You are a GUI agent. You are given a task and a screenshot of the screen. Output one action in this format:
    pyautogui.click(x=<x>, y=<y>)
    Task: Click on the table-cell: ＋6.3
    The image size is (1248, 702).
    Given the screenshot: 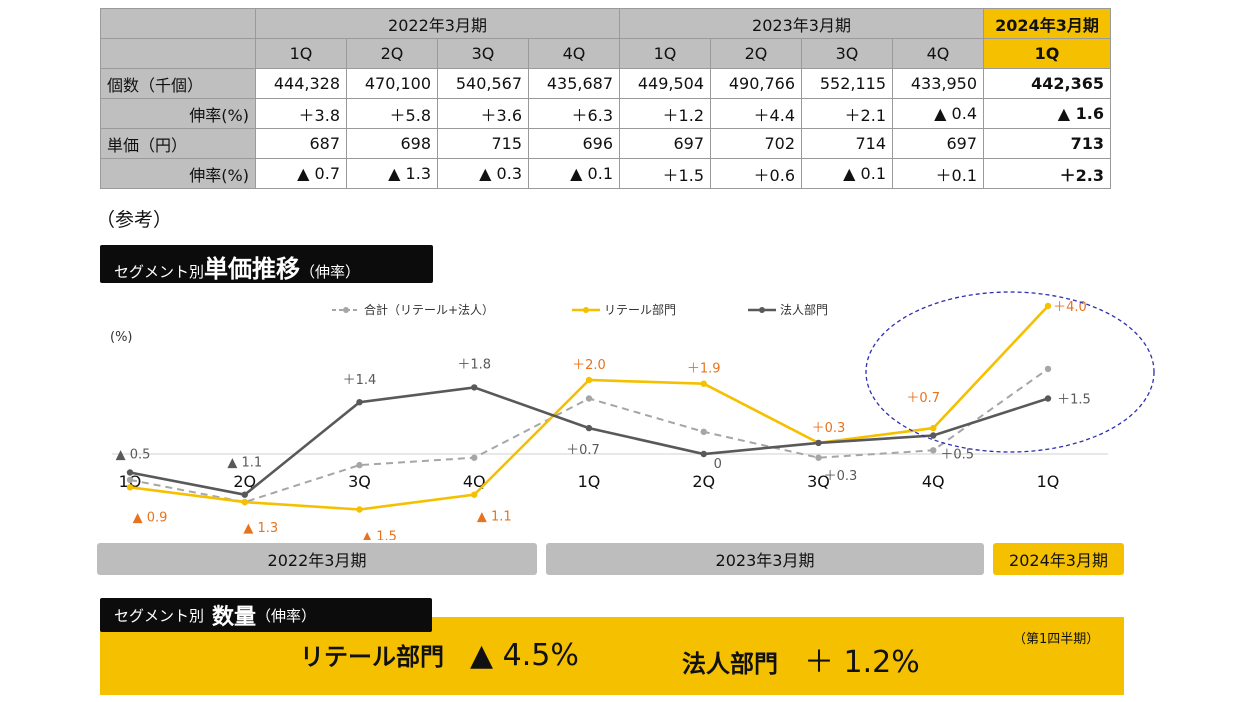 What is the action you would take?
    pyautogui.click(x=574, y=113)
    